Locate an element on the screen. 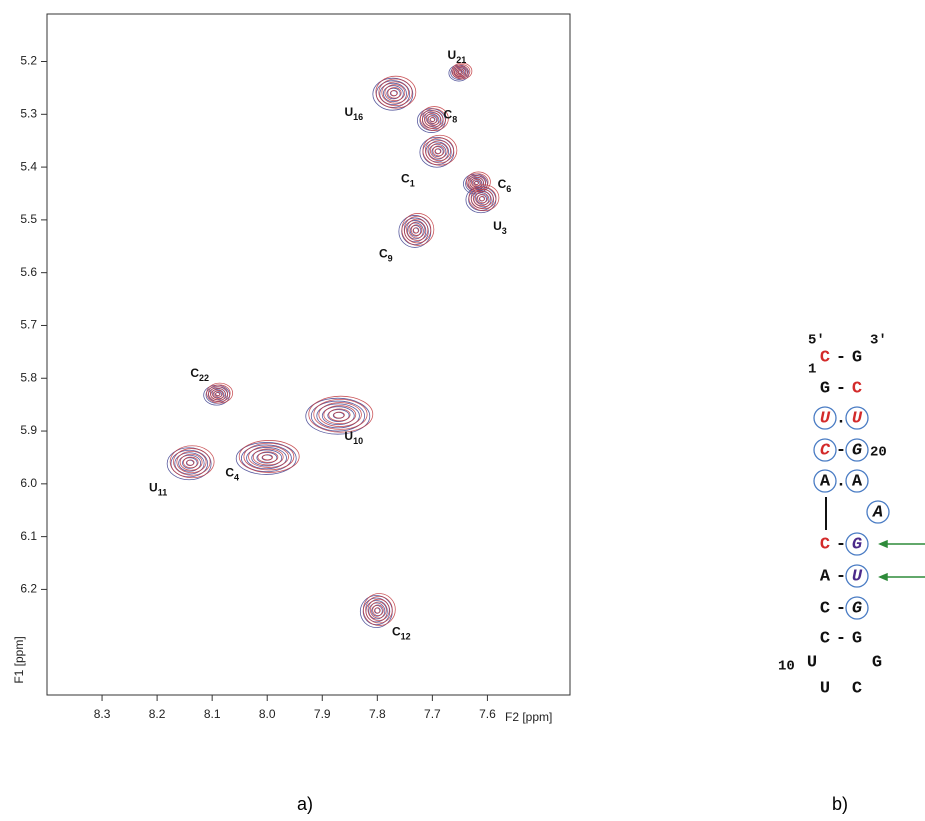  y-tick-label: 5.9 is located at coordinates (28, 430).